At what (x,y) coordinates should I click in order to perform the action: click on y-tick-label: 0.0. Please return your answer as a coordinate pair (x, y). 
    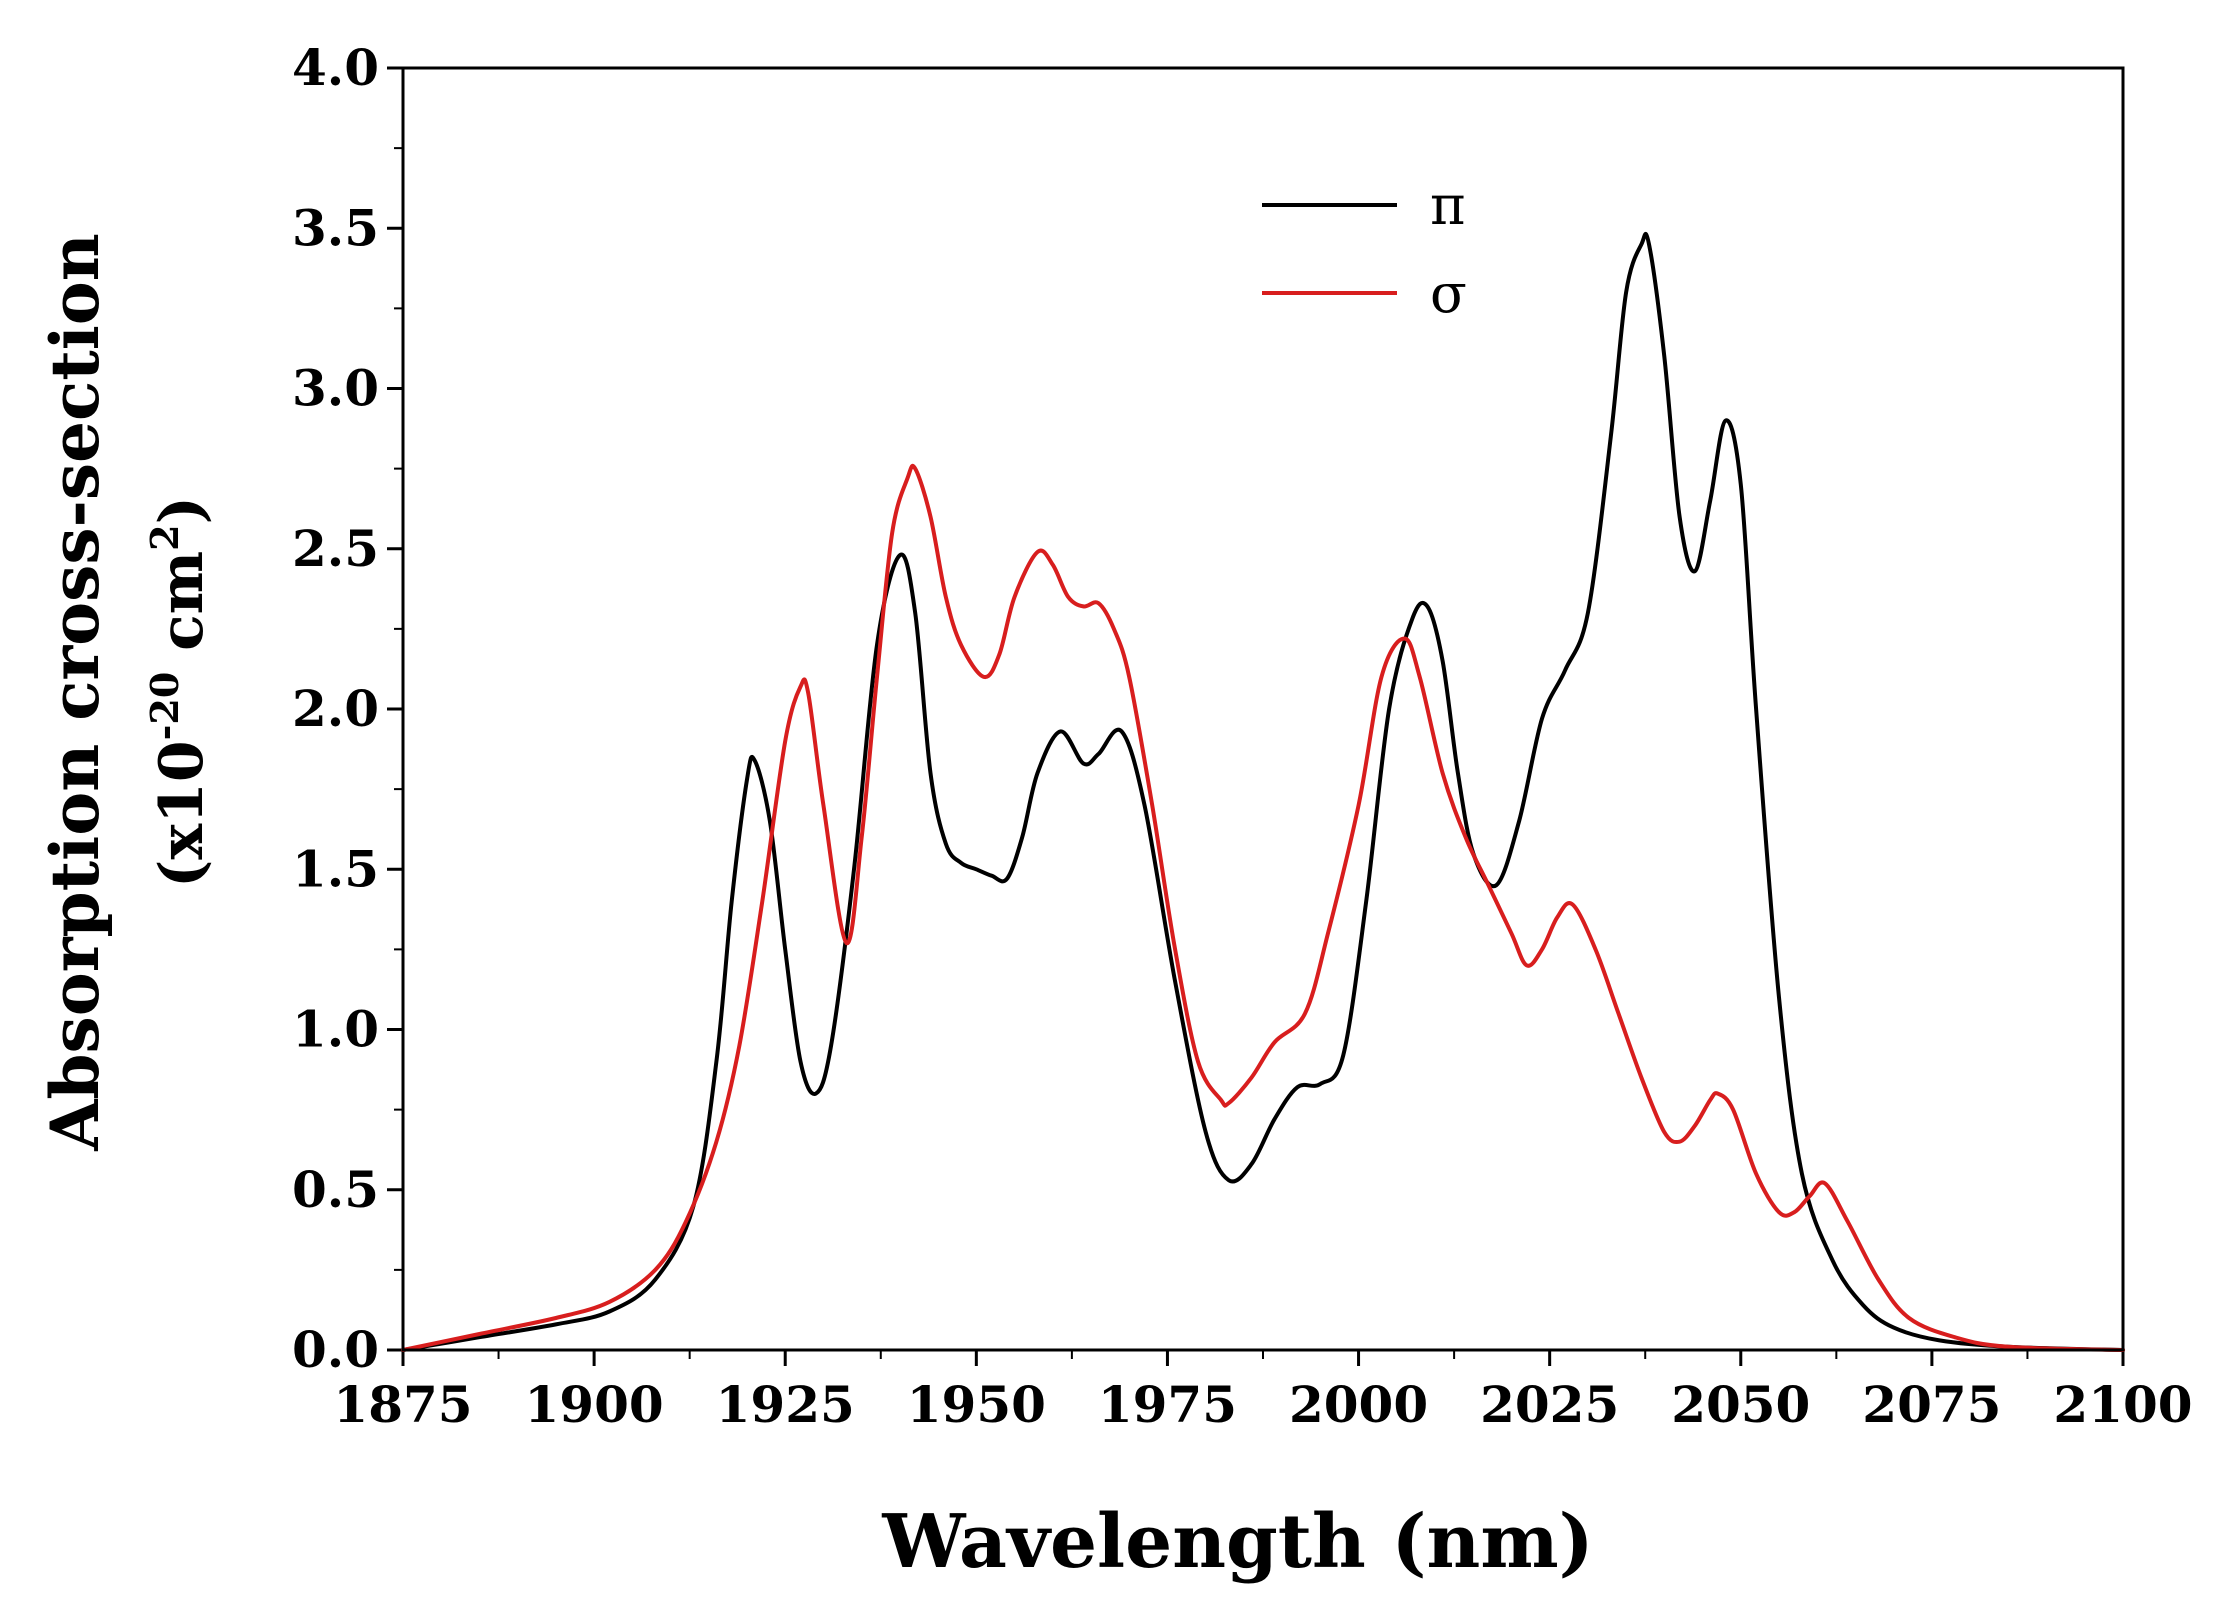
    Looking at the image, I should click on (335, 1349).